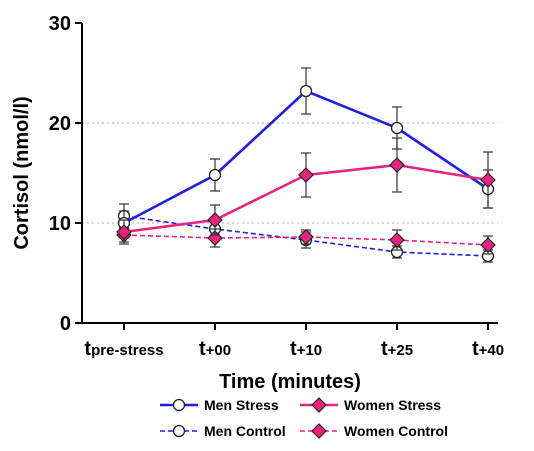  Describe the element at coordinates (22, 172) in the screenshot. I see `y-axis-title: Cortisol (nmol/l)` at that location.